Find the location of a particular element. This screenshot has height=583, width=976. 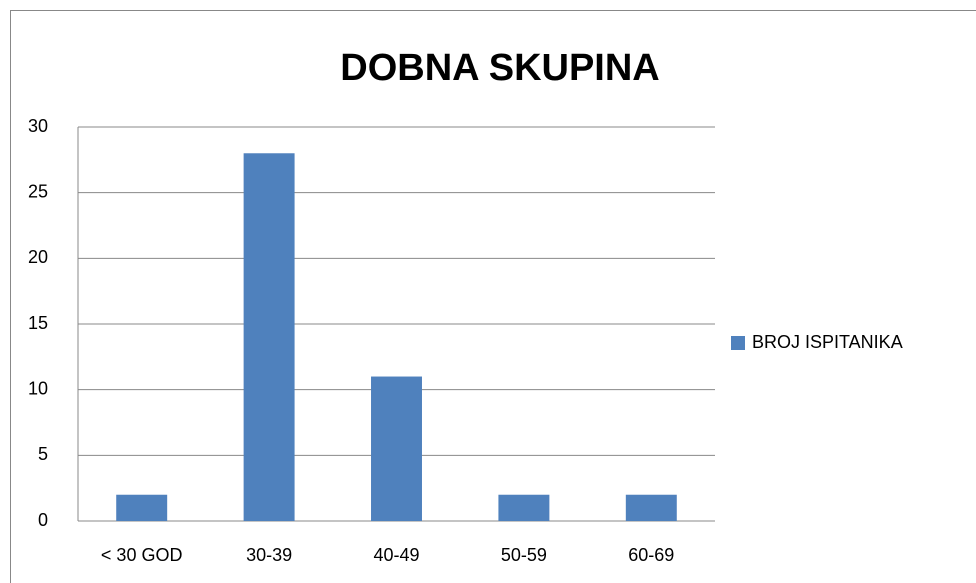

y-tick-label: 5 is located at coordinates (43, 454).